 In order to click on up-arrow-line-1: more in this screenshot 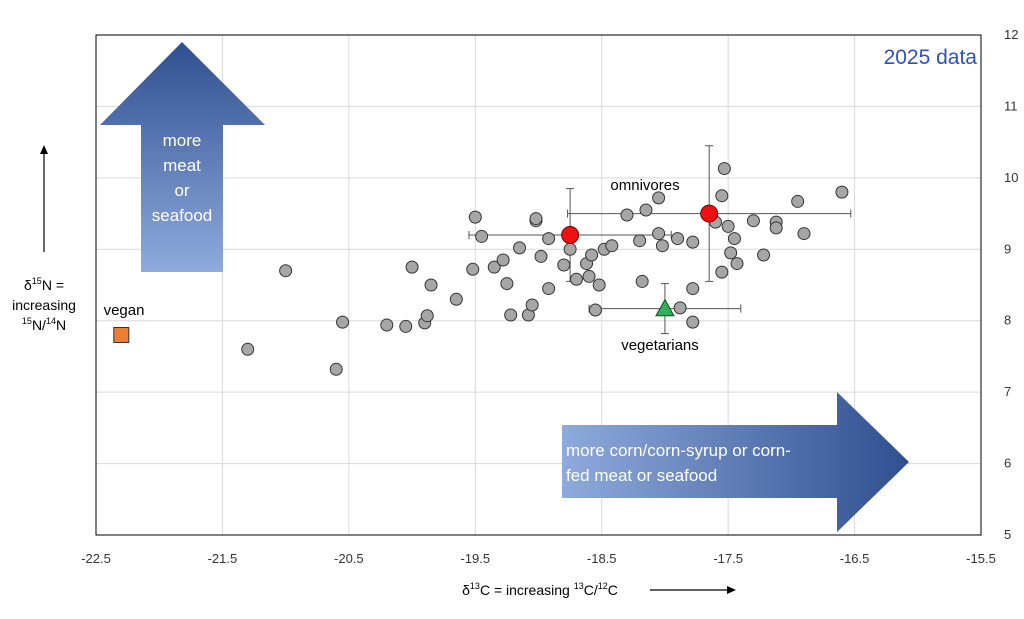, I will do `click(182, 140)`.